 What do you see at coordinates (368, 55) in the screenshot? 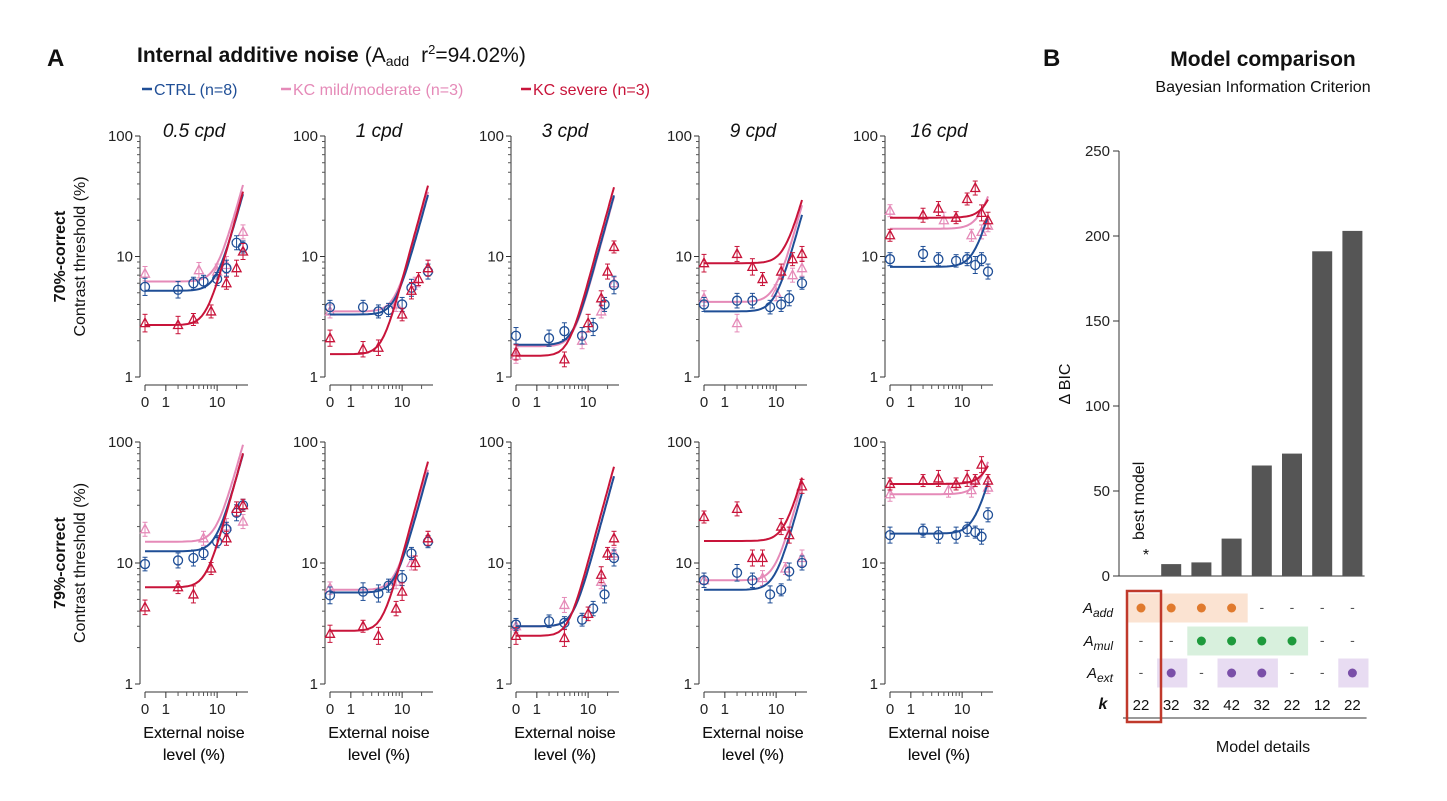
I see `panel-a-title-paren: (` at bounding box center [368, 55].